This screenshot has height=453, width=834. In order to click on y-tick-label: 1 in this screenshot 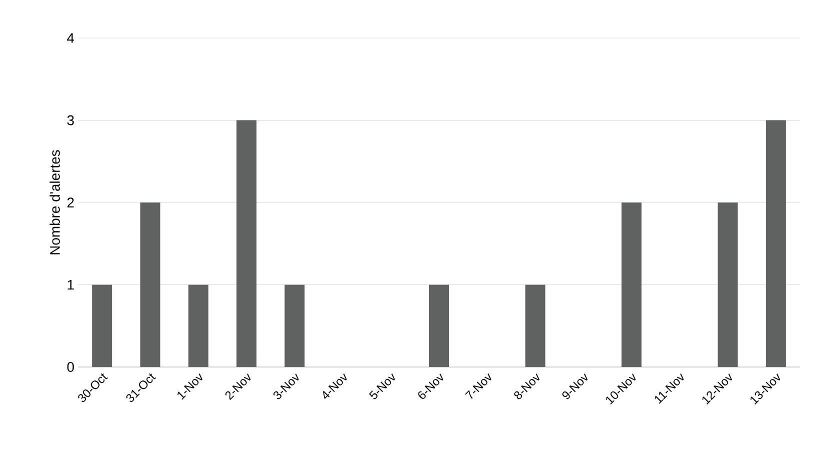, I will do `click(71, 285)`.